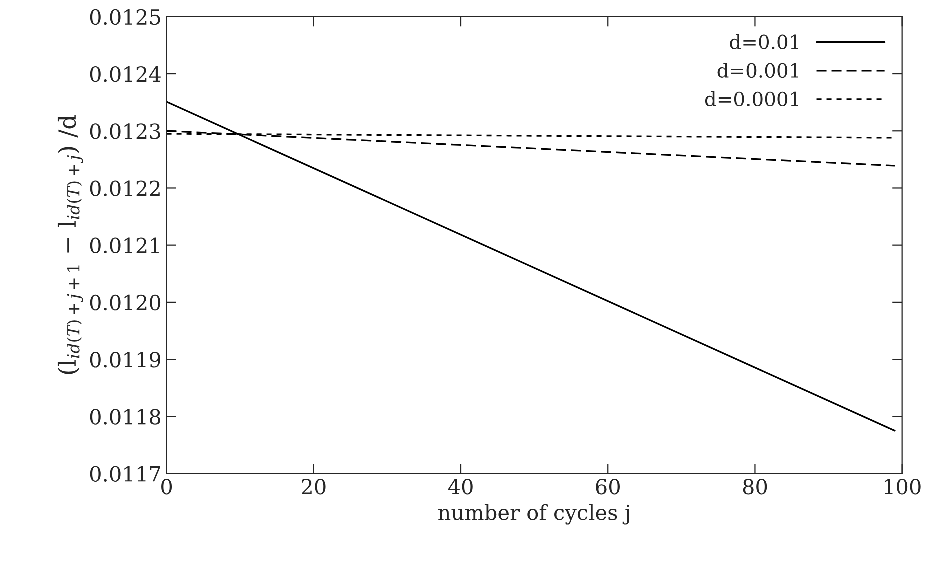 The image size is (937, 564). What do you see at coordinates (125, 132) in the screenshot?
I see `y-tick-label: 0.0123` at bounding box center [125, 132].